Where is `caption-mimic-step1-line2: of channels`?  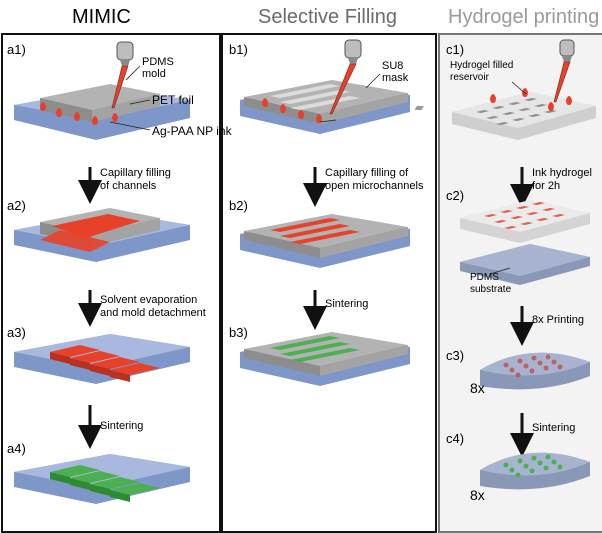 caption-mimic-step1-line2: of channels is located at coordinates (128, 186).